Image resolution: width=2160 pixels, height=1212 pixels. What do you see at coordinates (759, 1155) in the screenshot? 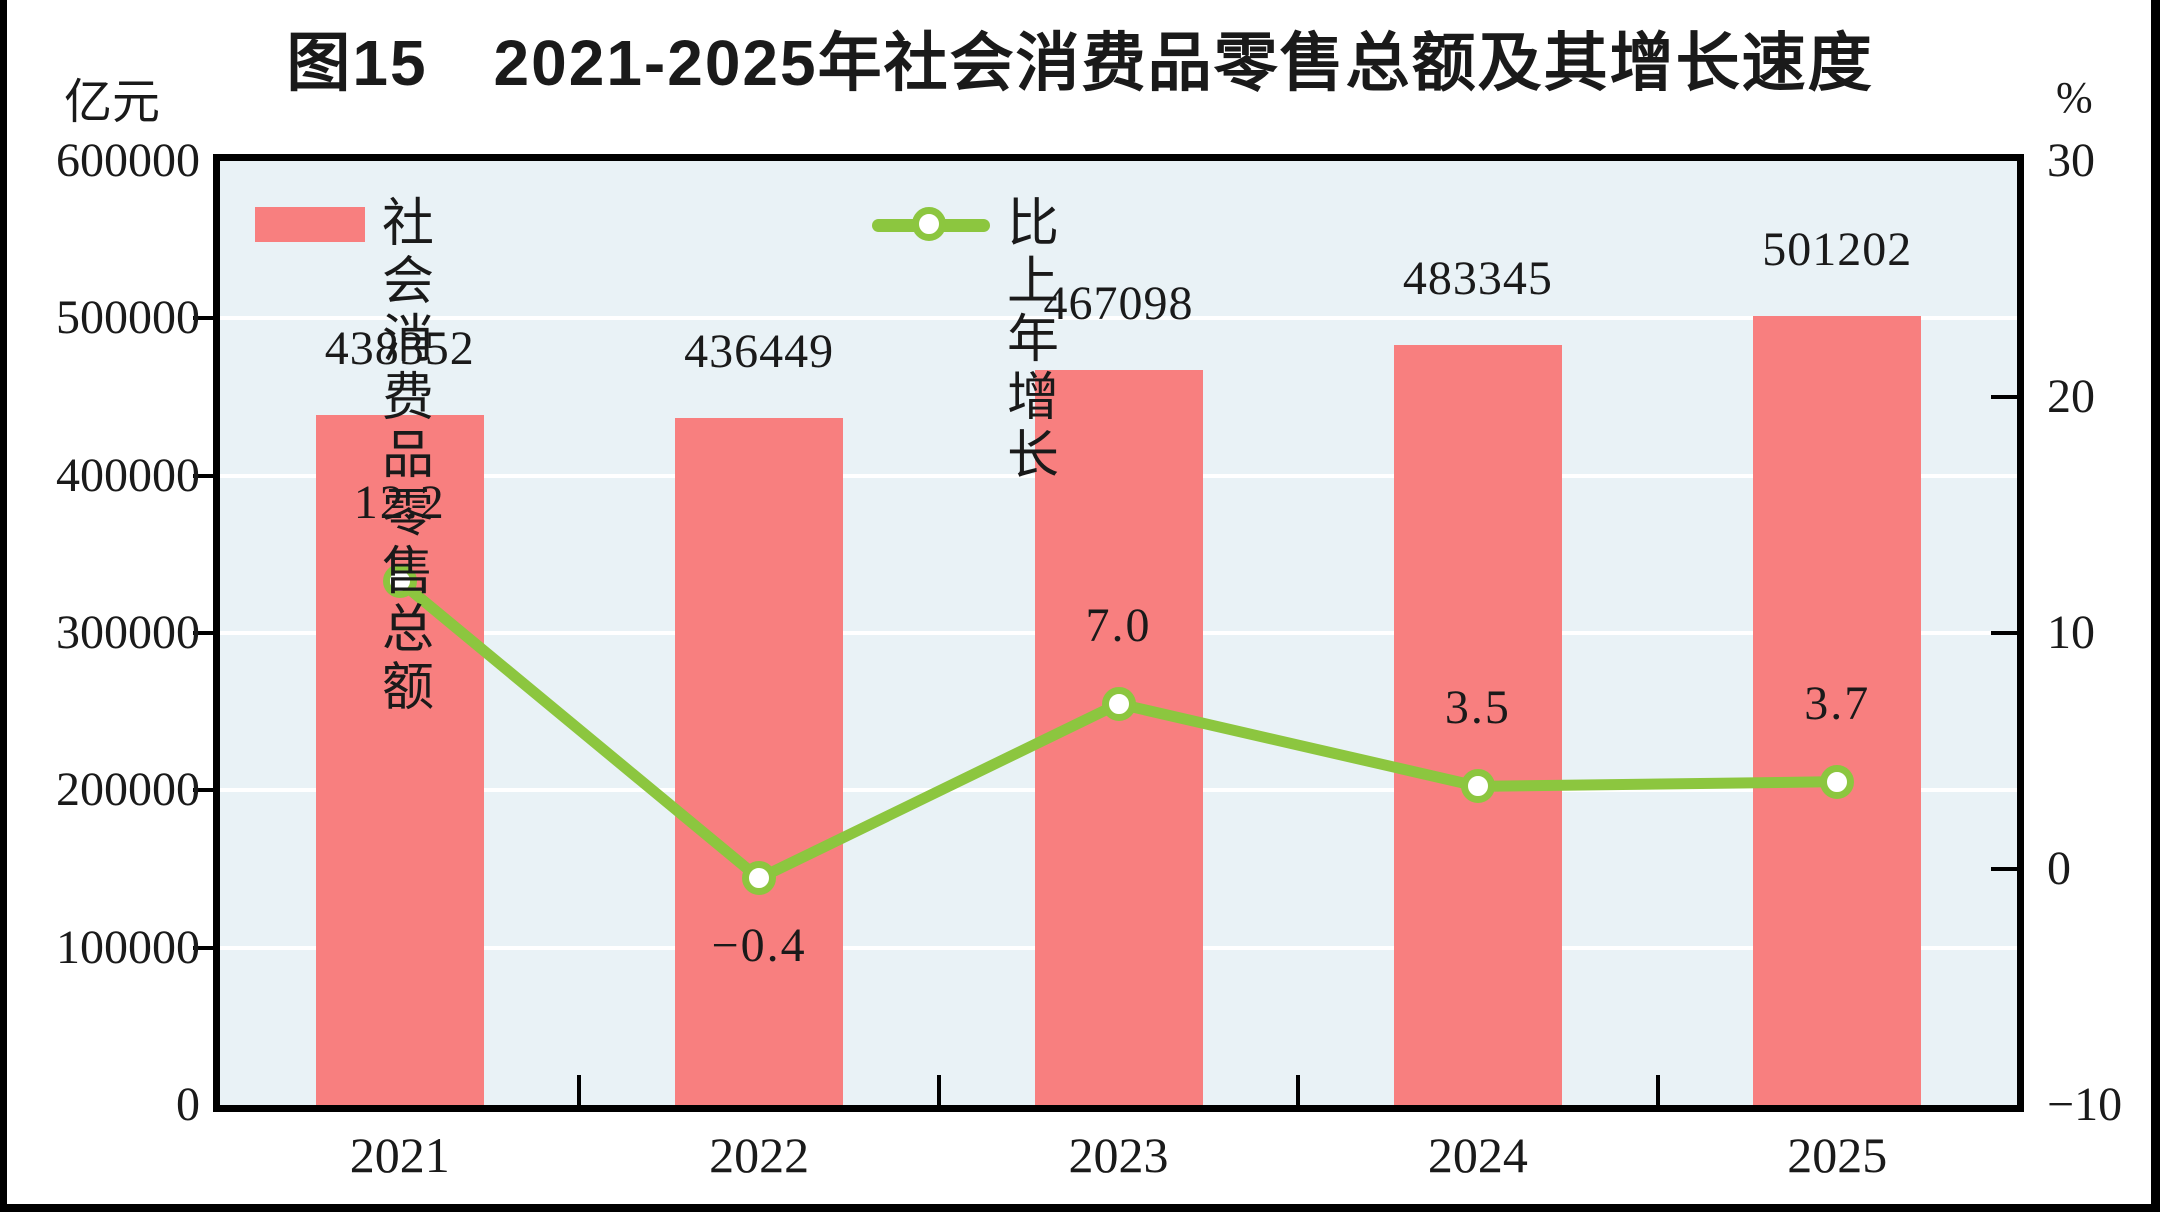
I see `year-label-2022: 2022` at bounding box center [759, 1155].